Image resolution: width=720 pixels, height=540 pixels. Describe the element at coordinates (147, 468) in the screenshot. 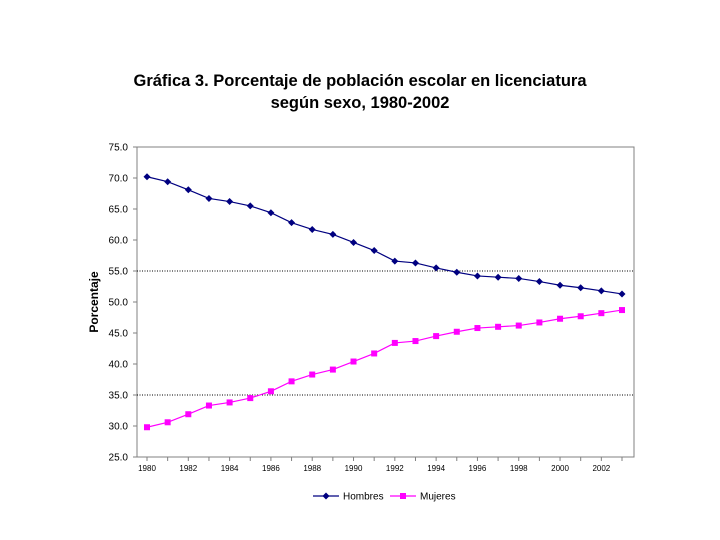

I see `x-tick-label: 1980` at that location.